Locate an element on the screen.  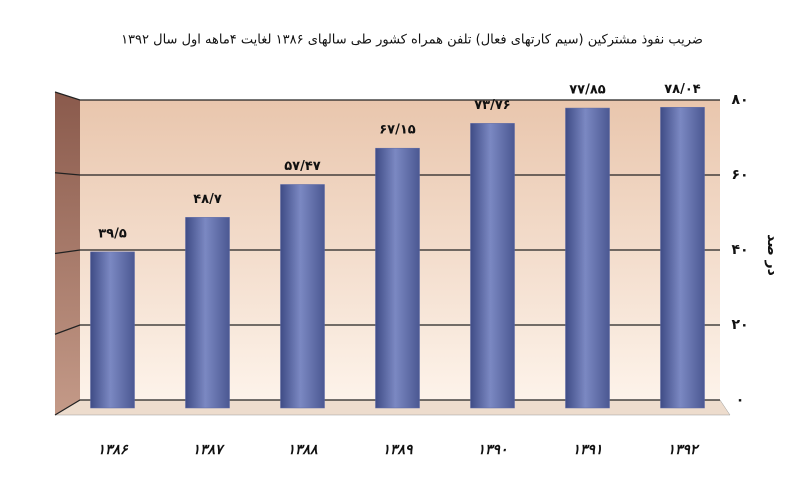
y-tick-label: ۰ is located at coordinates (740, 400).